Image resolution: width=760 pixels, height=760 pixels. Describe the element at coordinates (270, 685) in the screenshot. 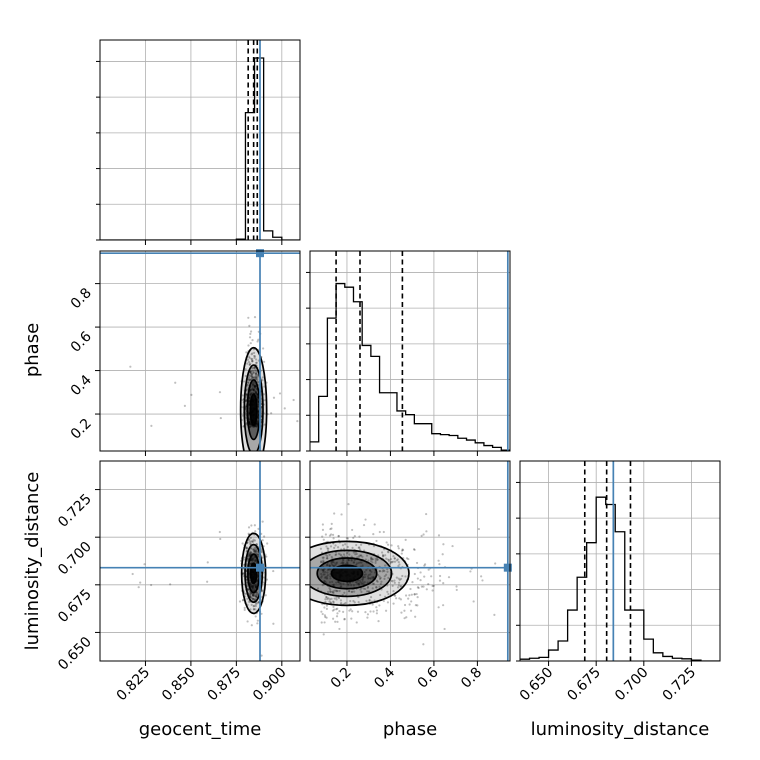

I see `x-tick-label-geocent_time: 0.900` at that location.